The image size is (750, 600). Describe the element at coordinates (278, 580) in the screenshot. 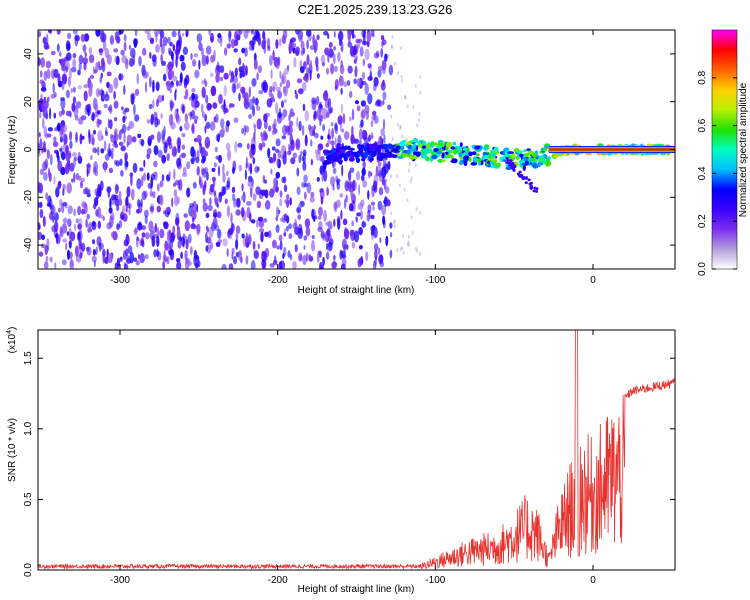

I see `x-tick-label: -200` at that location.